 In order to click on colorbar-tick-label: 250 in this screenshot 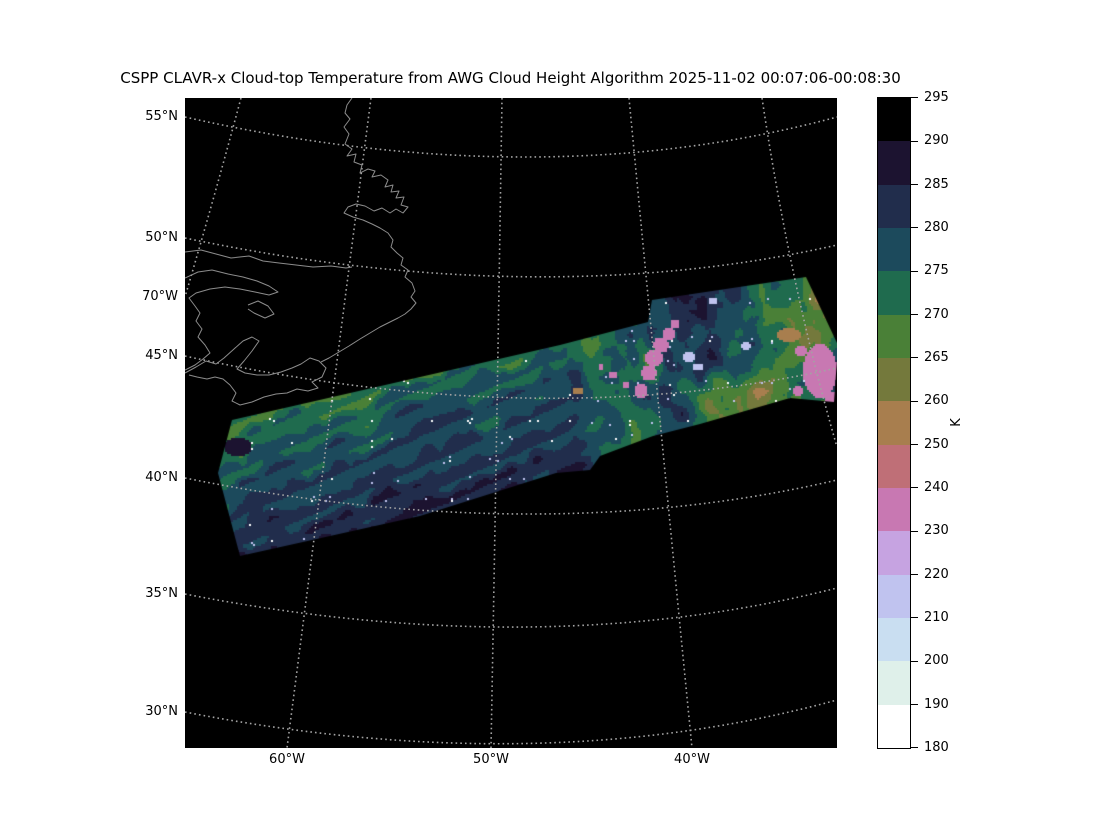, I will do `click(936, 444)`.